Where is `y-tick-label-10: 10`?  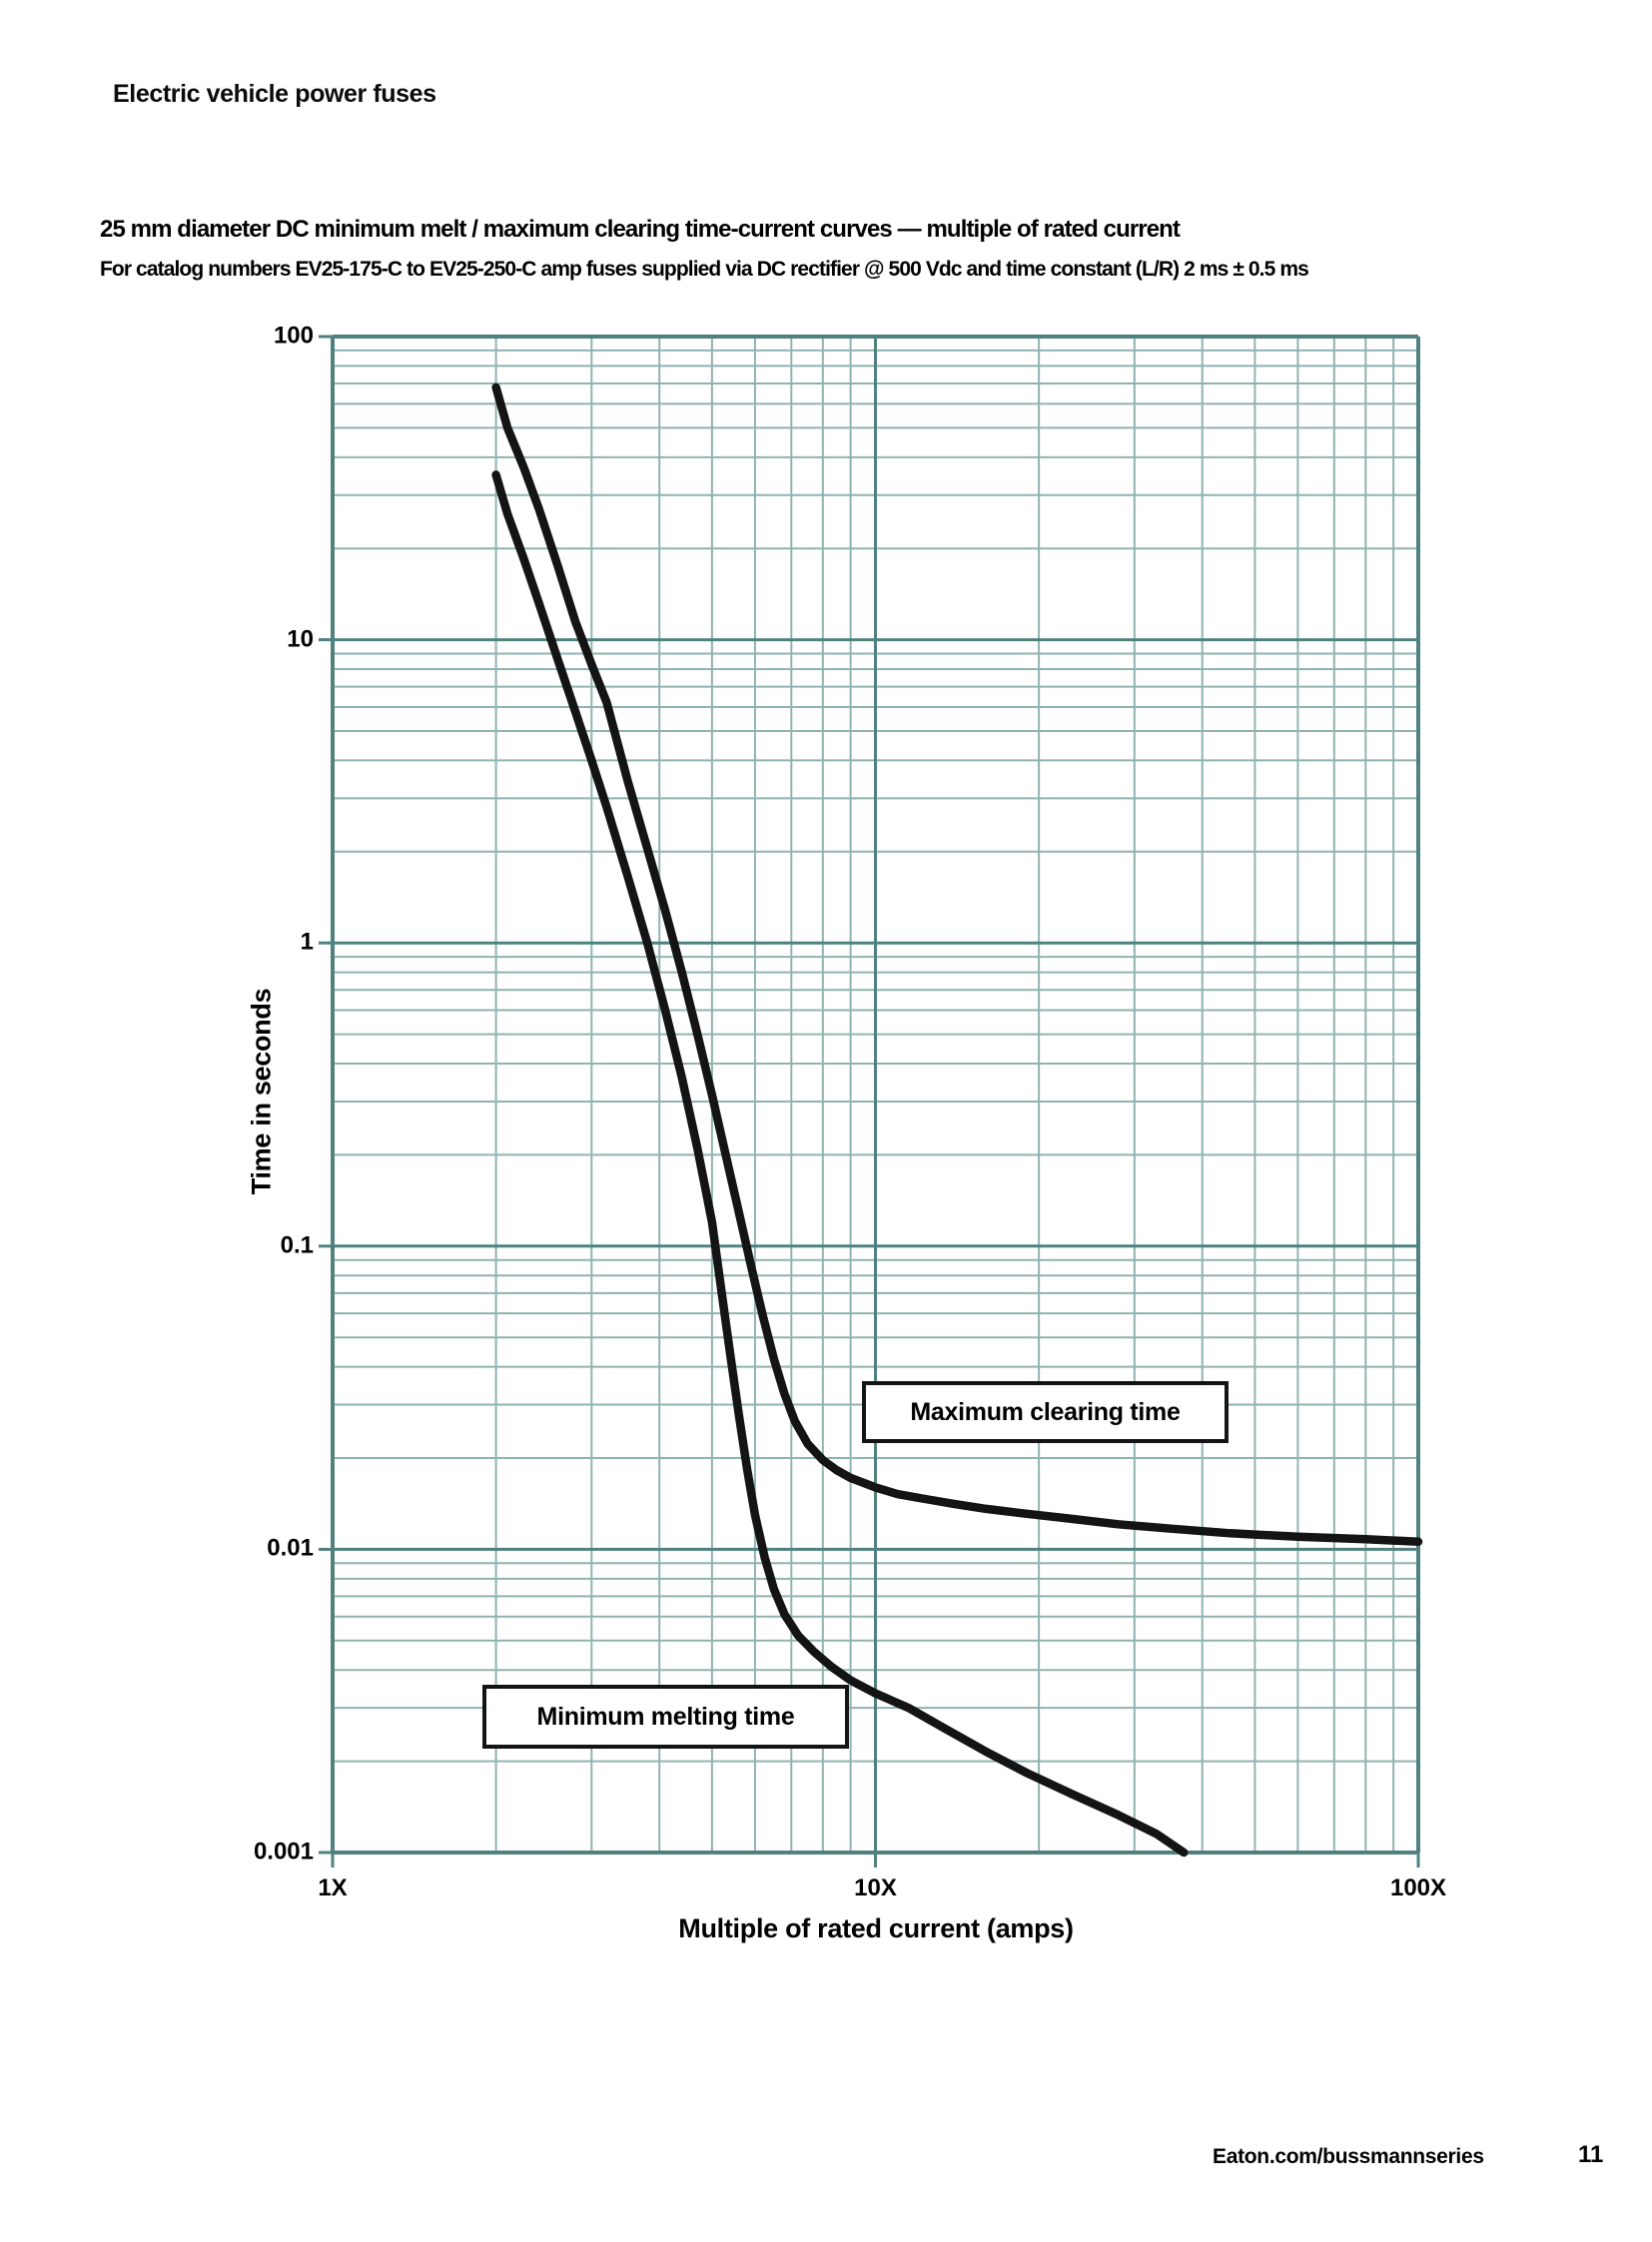
y-tick-label-10: 10 is located at coordinates (300, 639).